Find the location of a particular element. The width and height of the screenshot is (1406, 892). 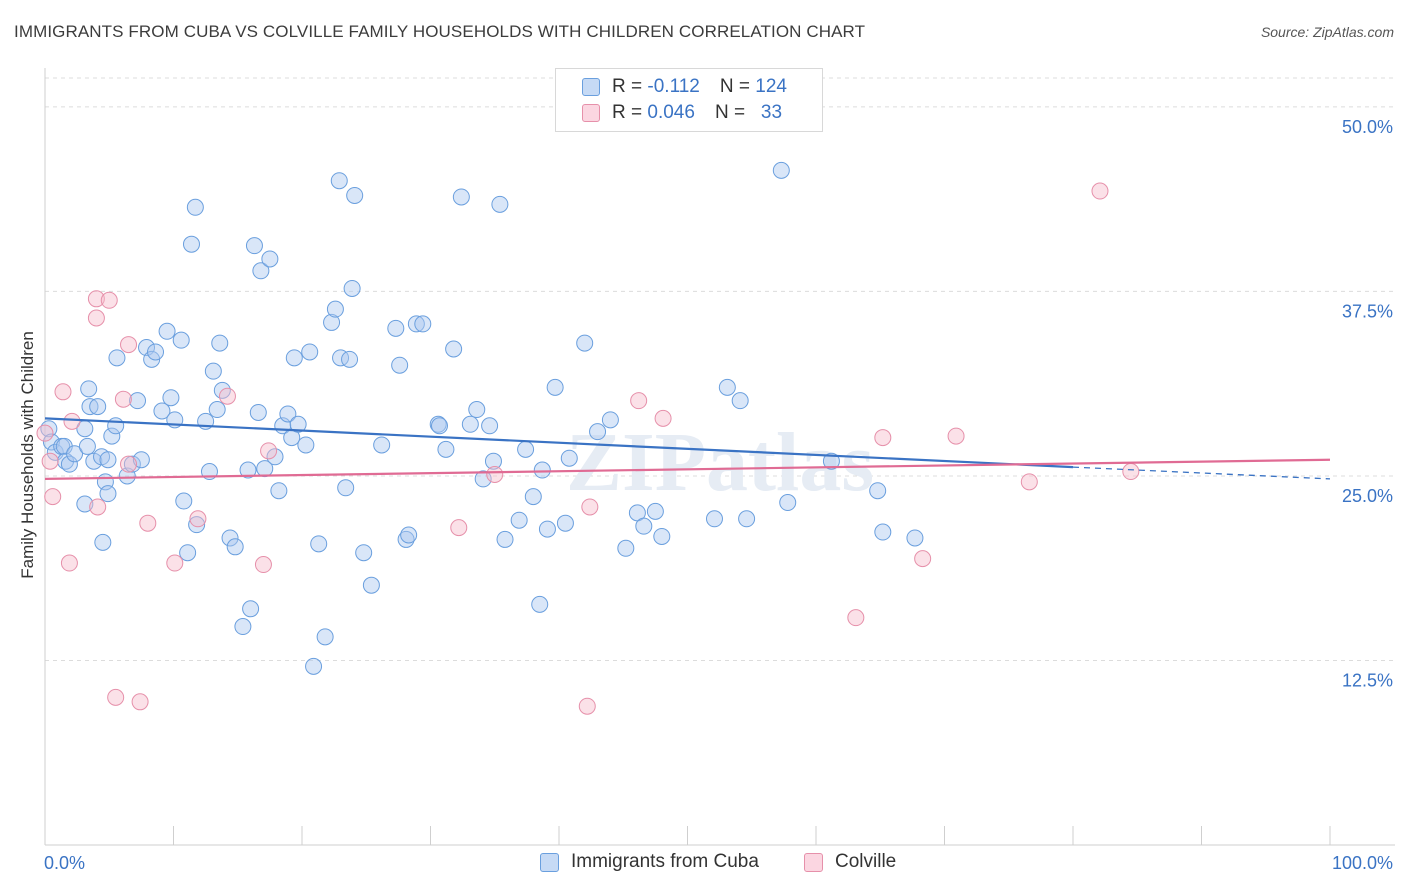

series-legend: Immigrants from Cuba Colville is located at coordinates (703, 864).